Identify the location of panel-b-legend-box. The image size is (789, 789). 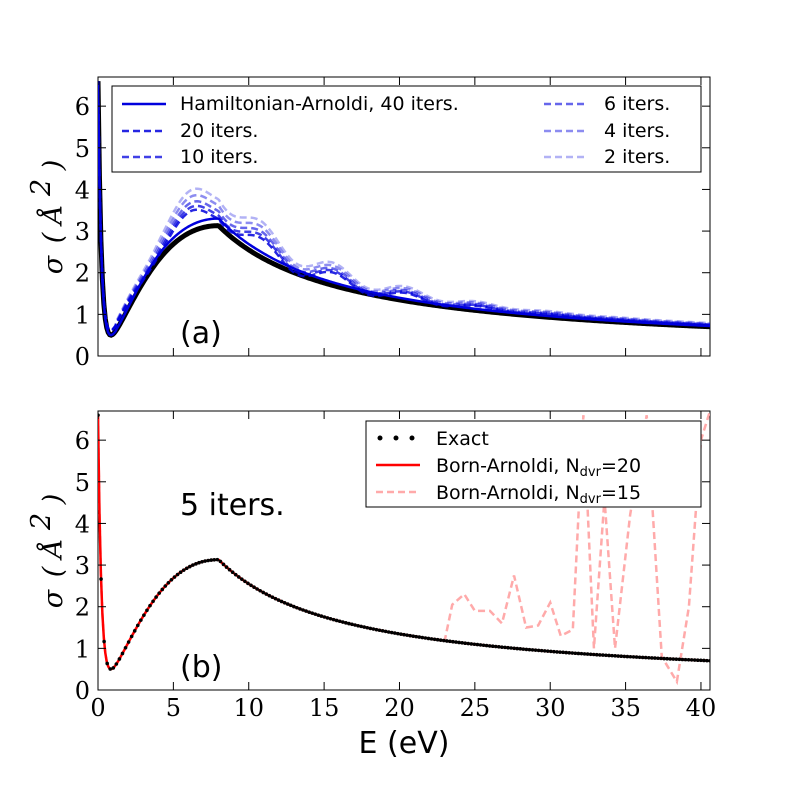
(533, 464).